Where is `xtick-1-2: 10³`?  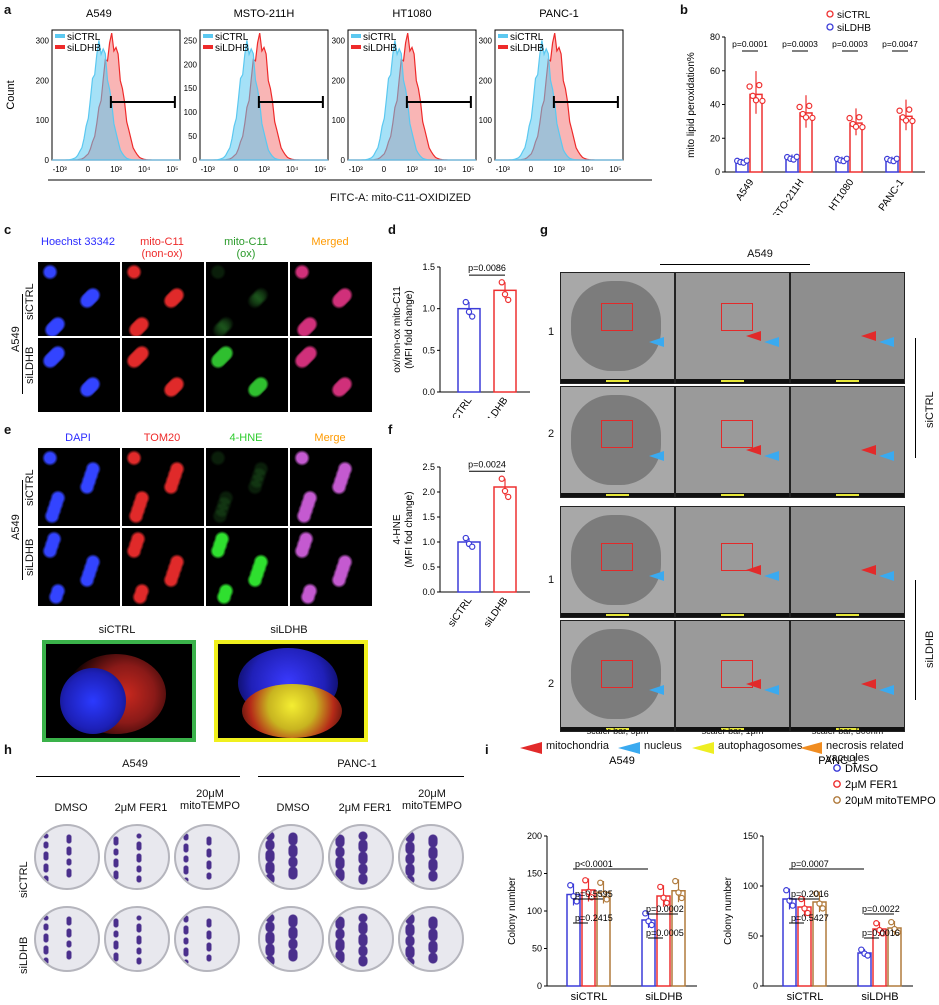
xtick-1-2: 10³ is located at coordinates (264, 169).